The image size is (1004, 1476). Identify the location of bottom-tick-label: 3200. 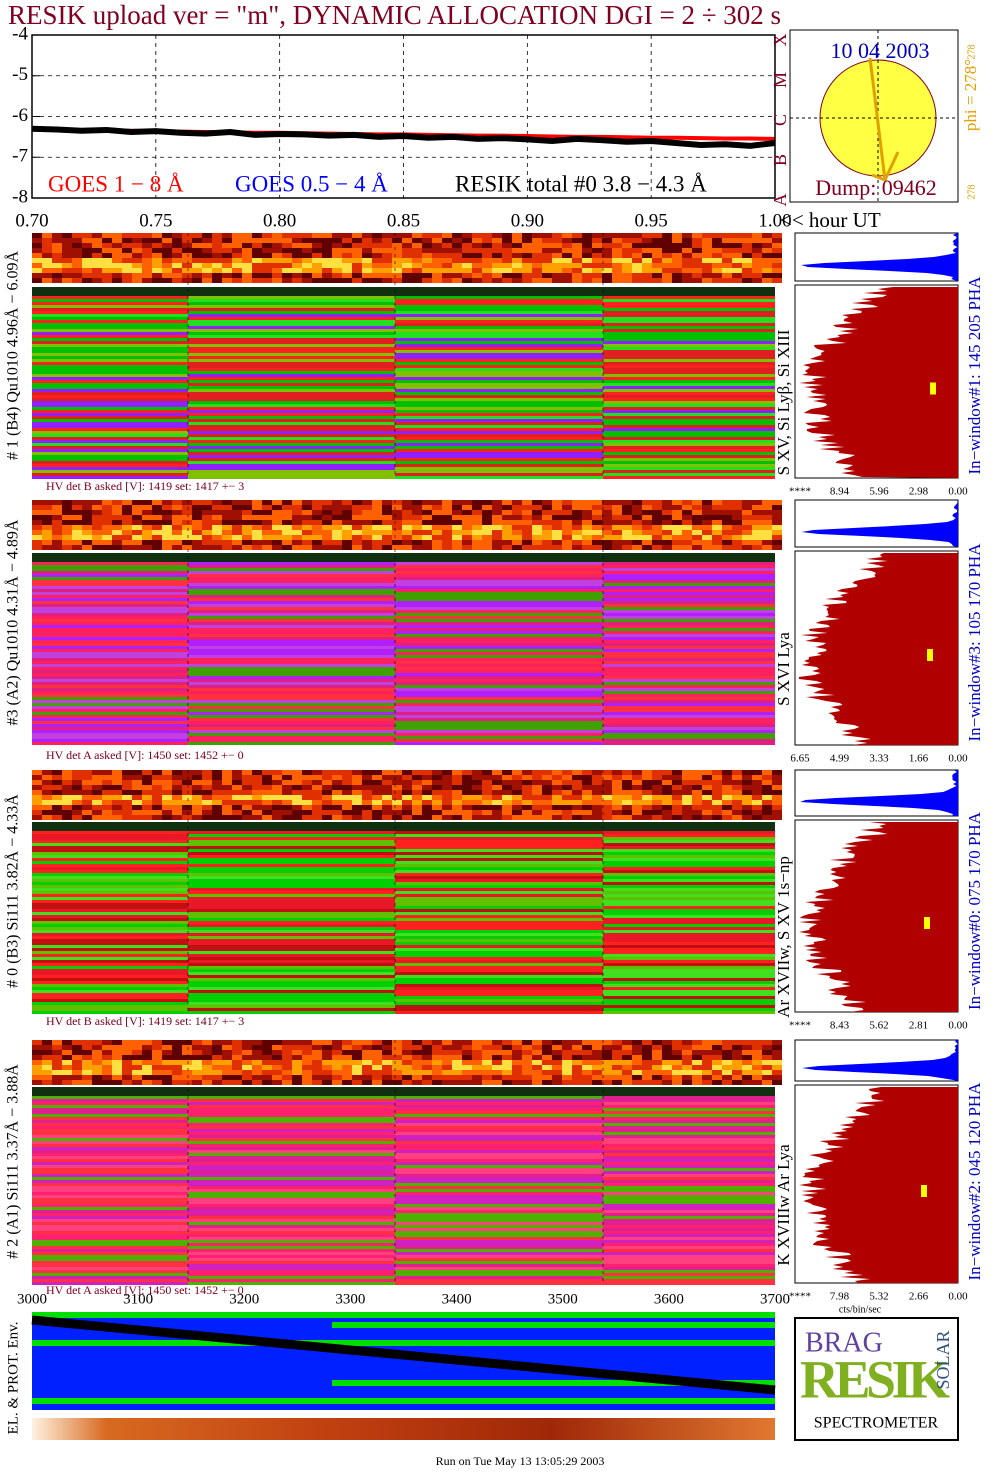
(244, 1299).